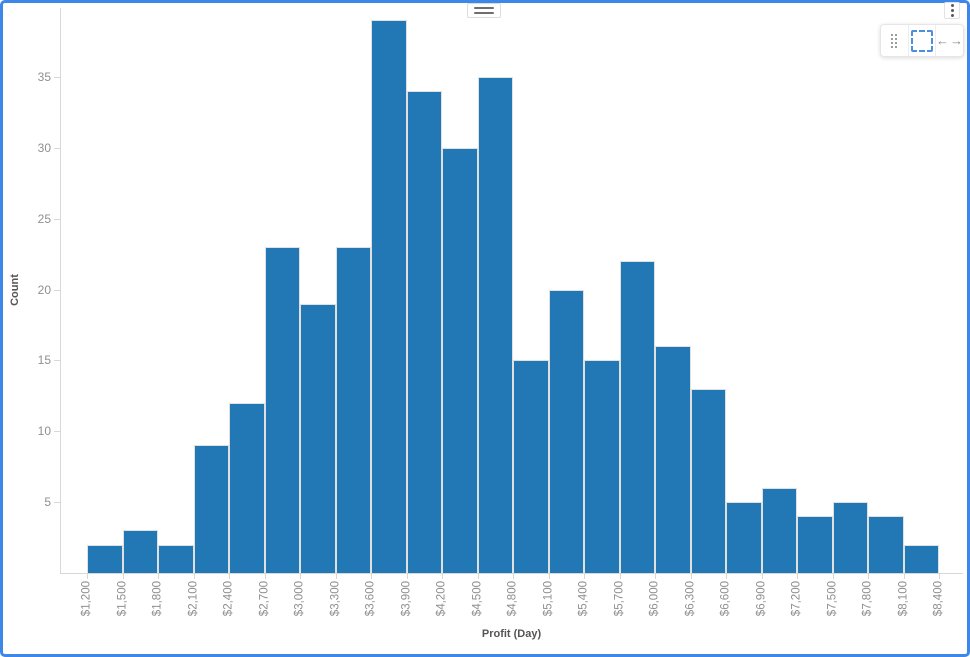 This screenshot has height=657, width=970. I want to click on widget-resize-button: ← →, so click(949, 40).